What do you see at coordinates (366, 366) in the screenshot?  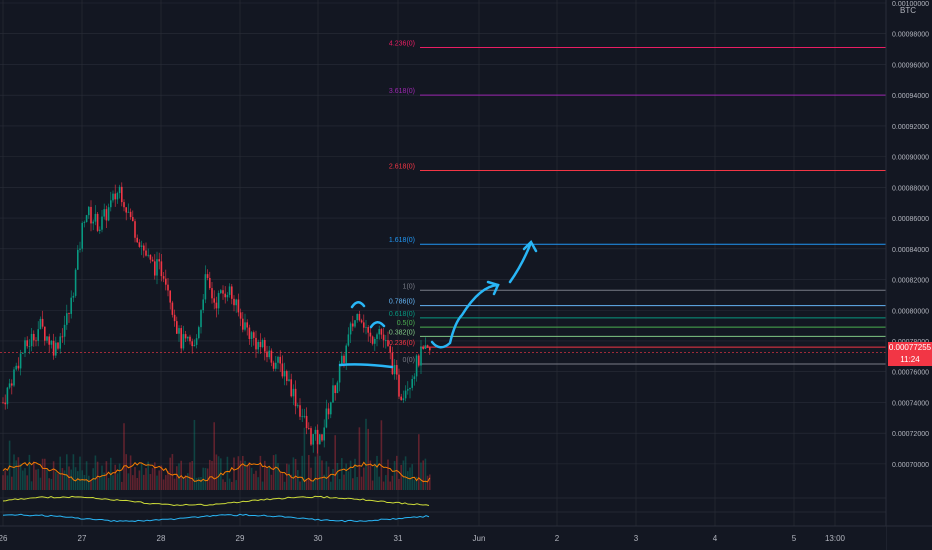 I see `neckline-drawing` at bounding box center [366, 366].